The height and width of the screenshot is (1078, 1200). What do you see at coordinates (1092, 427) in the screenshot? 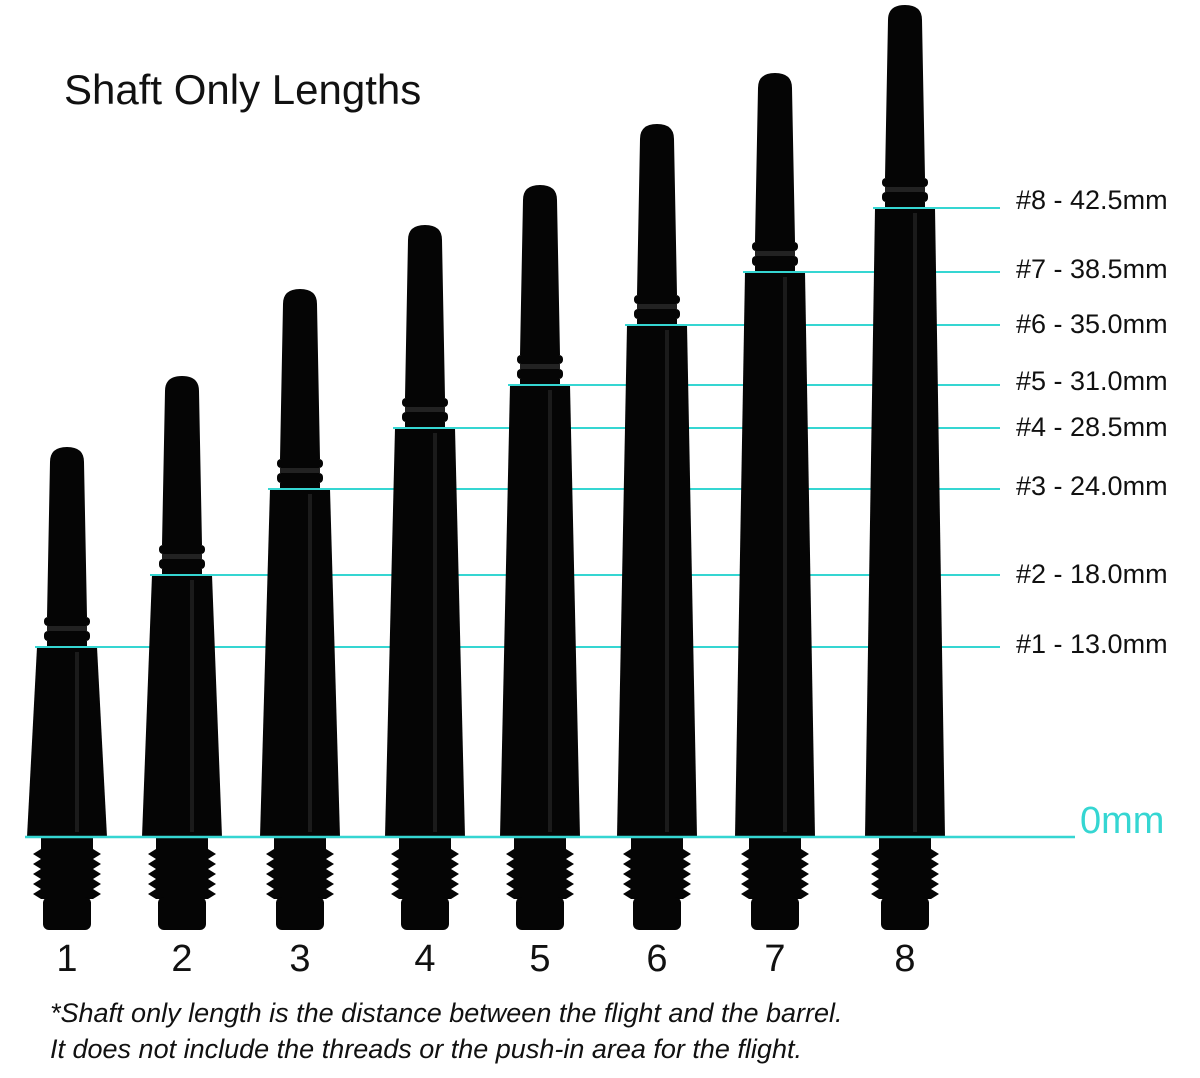
I see `length-label-4: #4 - 28.5mm` at bounding box center [1092, 427].